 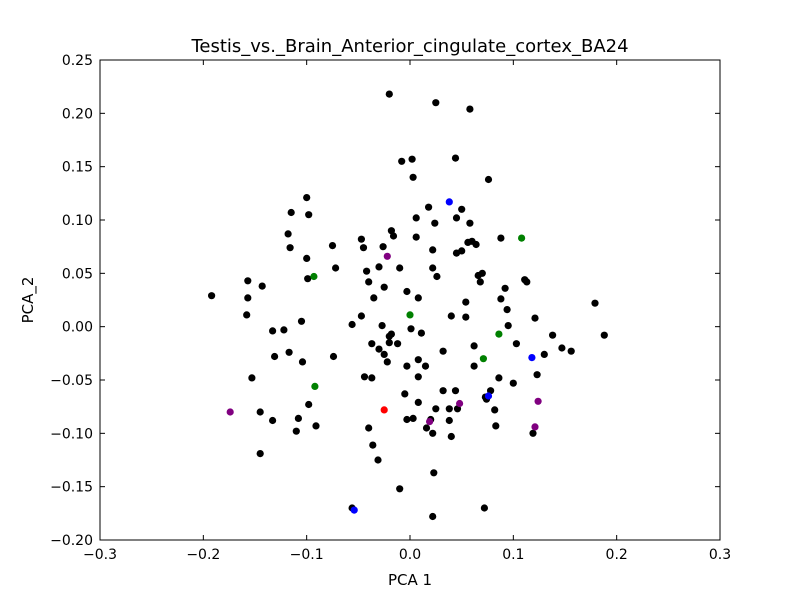 What do you see at coordinates (513, 555) in the screenshot?
I see `x-tick-label: 0.1` at bounding box center [513, 555].